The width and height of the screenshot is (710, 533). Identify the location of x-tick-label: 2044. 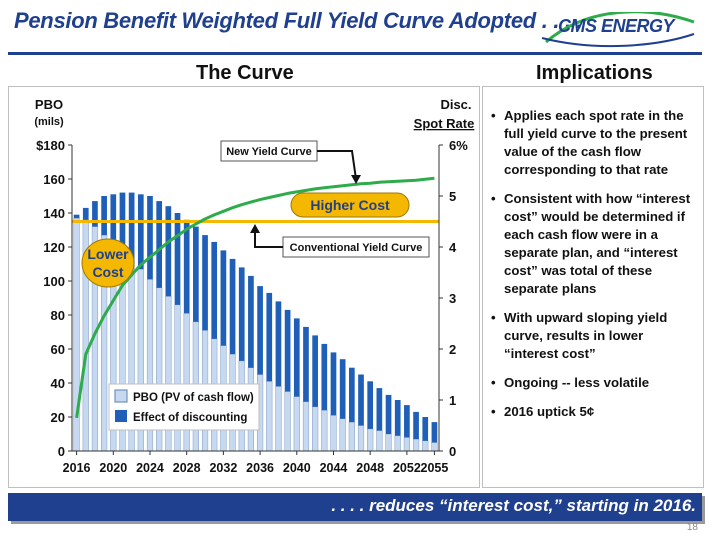
(334, 468).